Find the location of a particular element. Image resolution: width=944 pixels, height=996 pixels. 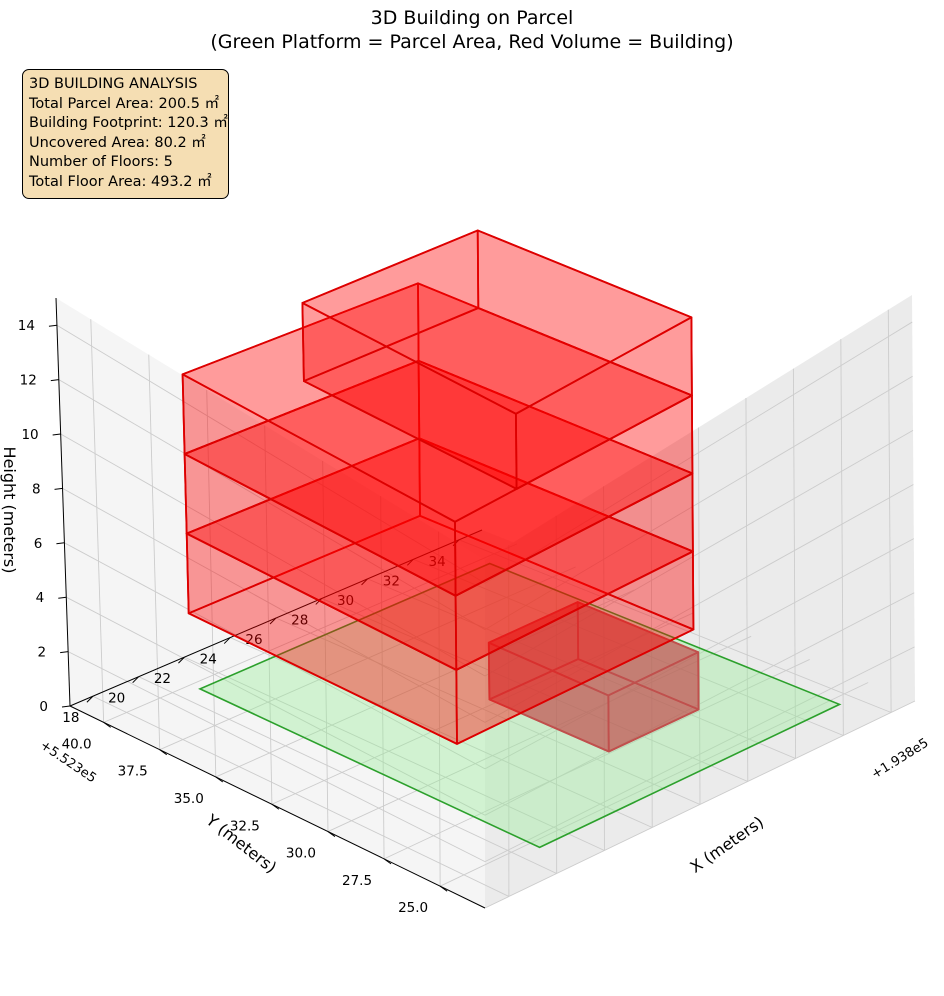

y-tick-label: 27.5 is located at coordinates (357, 881).